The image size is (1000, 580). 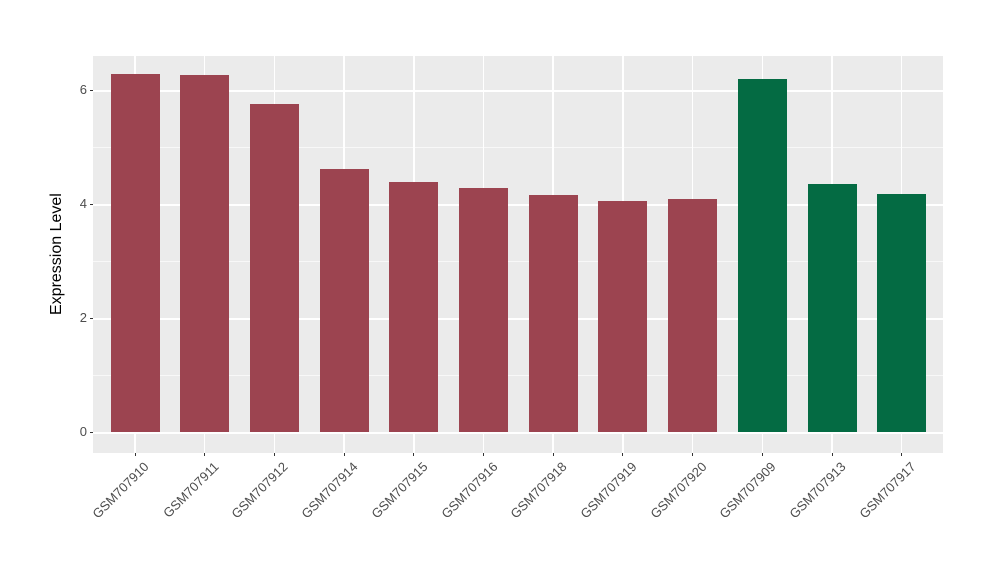 I want to click on y-tick-label: 4, so click(x=83, y=203).